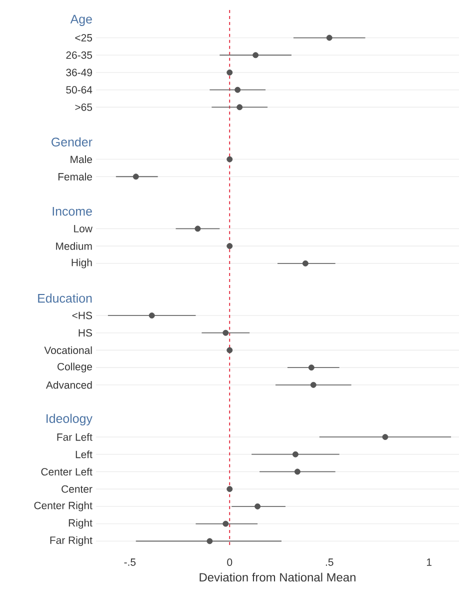 The image size is (459, 599). What do you see at coordinates (278, 577) in the screenshot?
I see `x-axis-title: Deviation from National Mean` at bounding box center [278, 577].